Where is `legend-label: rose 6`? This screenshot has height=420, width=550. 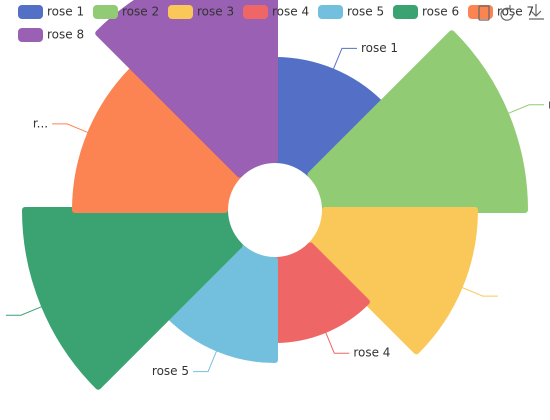
legend-label: rose 6 is located at coordinates (440, 12).